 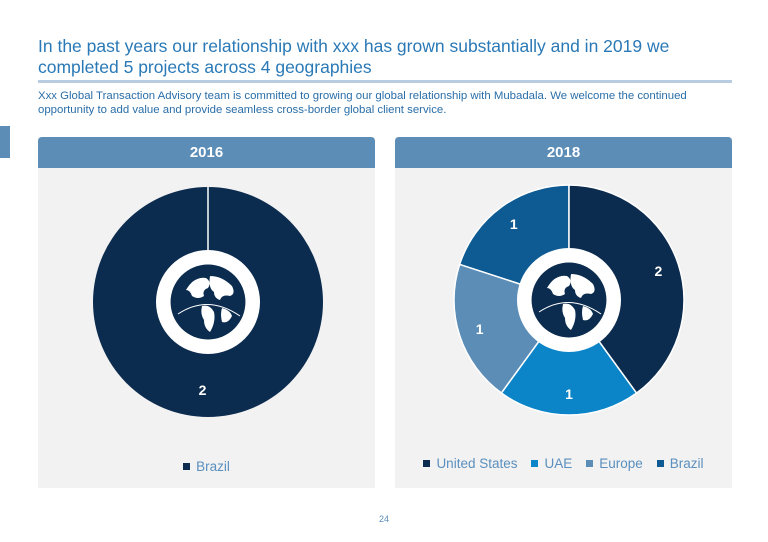 I want to click on donut-chart-2018: 2 1 1 1, so click(x=569, y=300).